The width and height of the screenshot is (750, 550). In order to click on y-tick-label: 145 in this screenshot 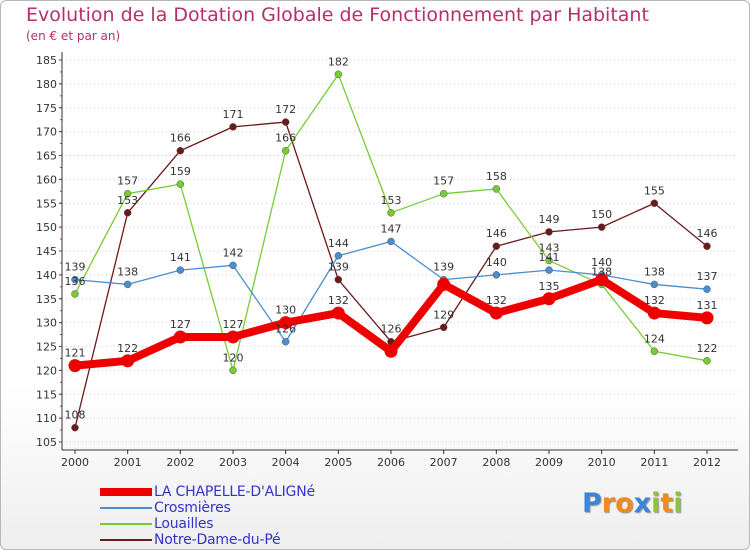, I will do `click(46, 251)`.